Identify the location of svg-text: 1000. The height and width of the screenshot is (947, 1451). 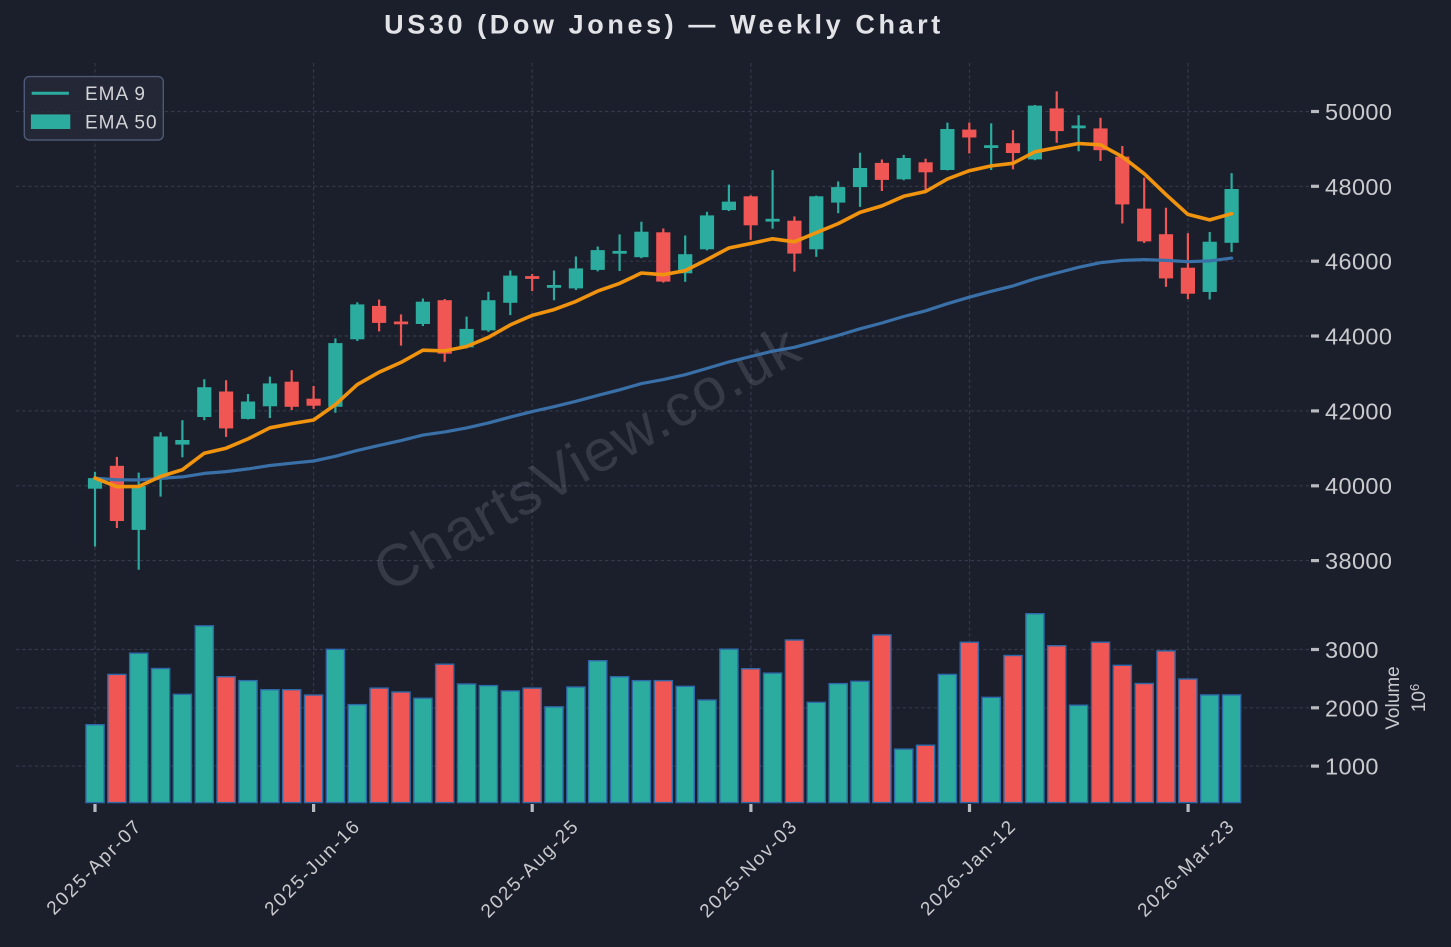
(1352, 767).